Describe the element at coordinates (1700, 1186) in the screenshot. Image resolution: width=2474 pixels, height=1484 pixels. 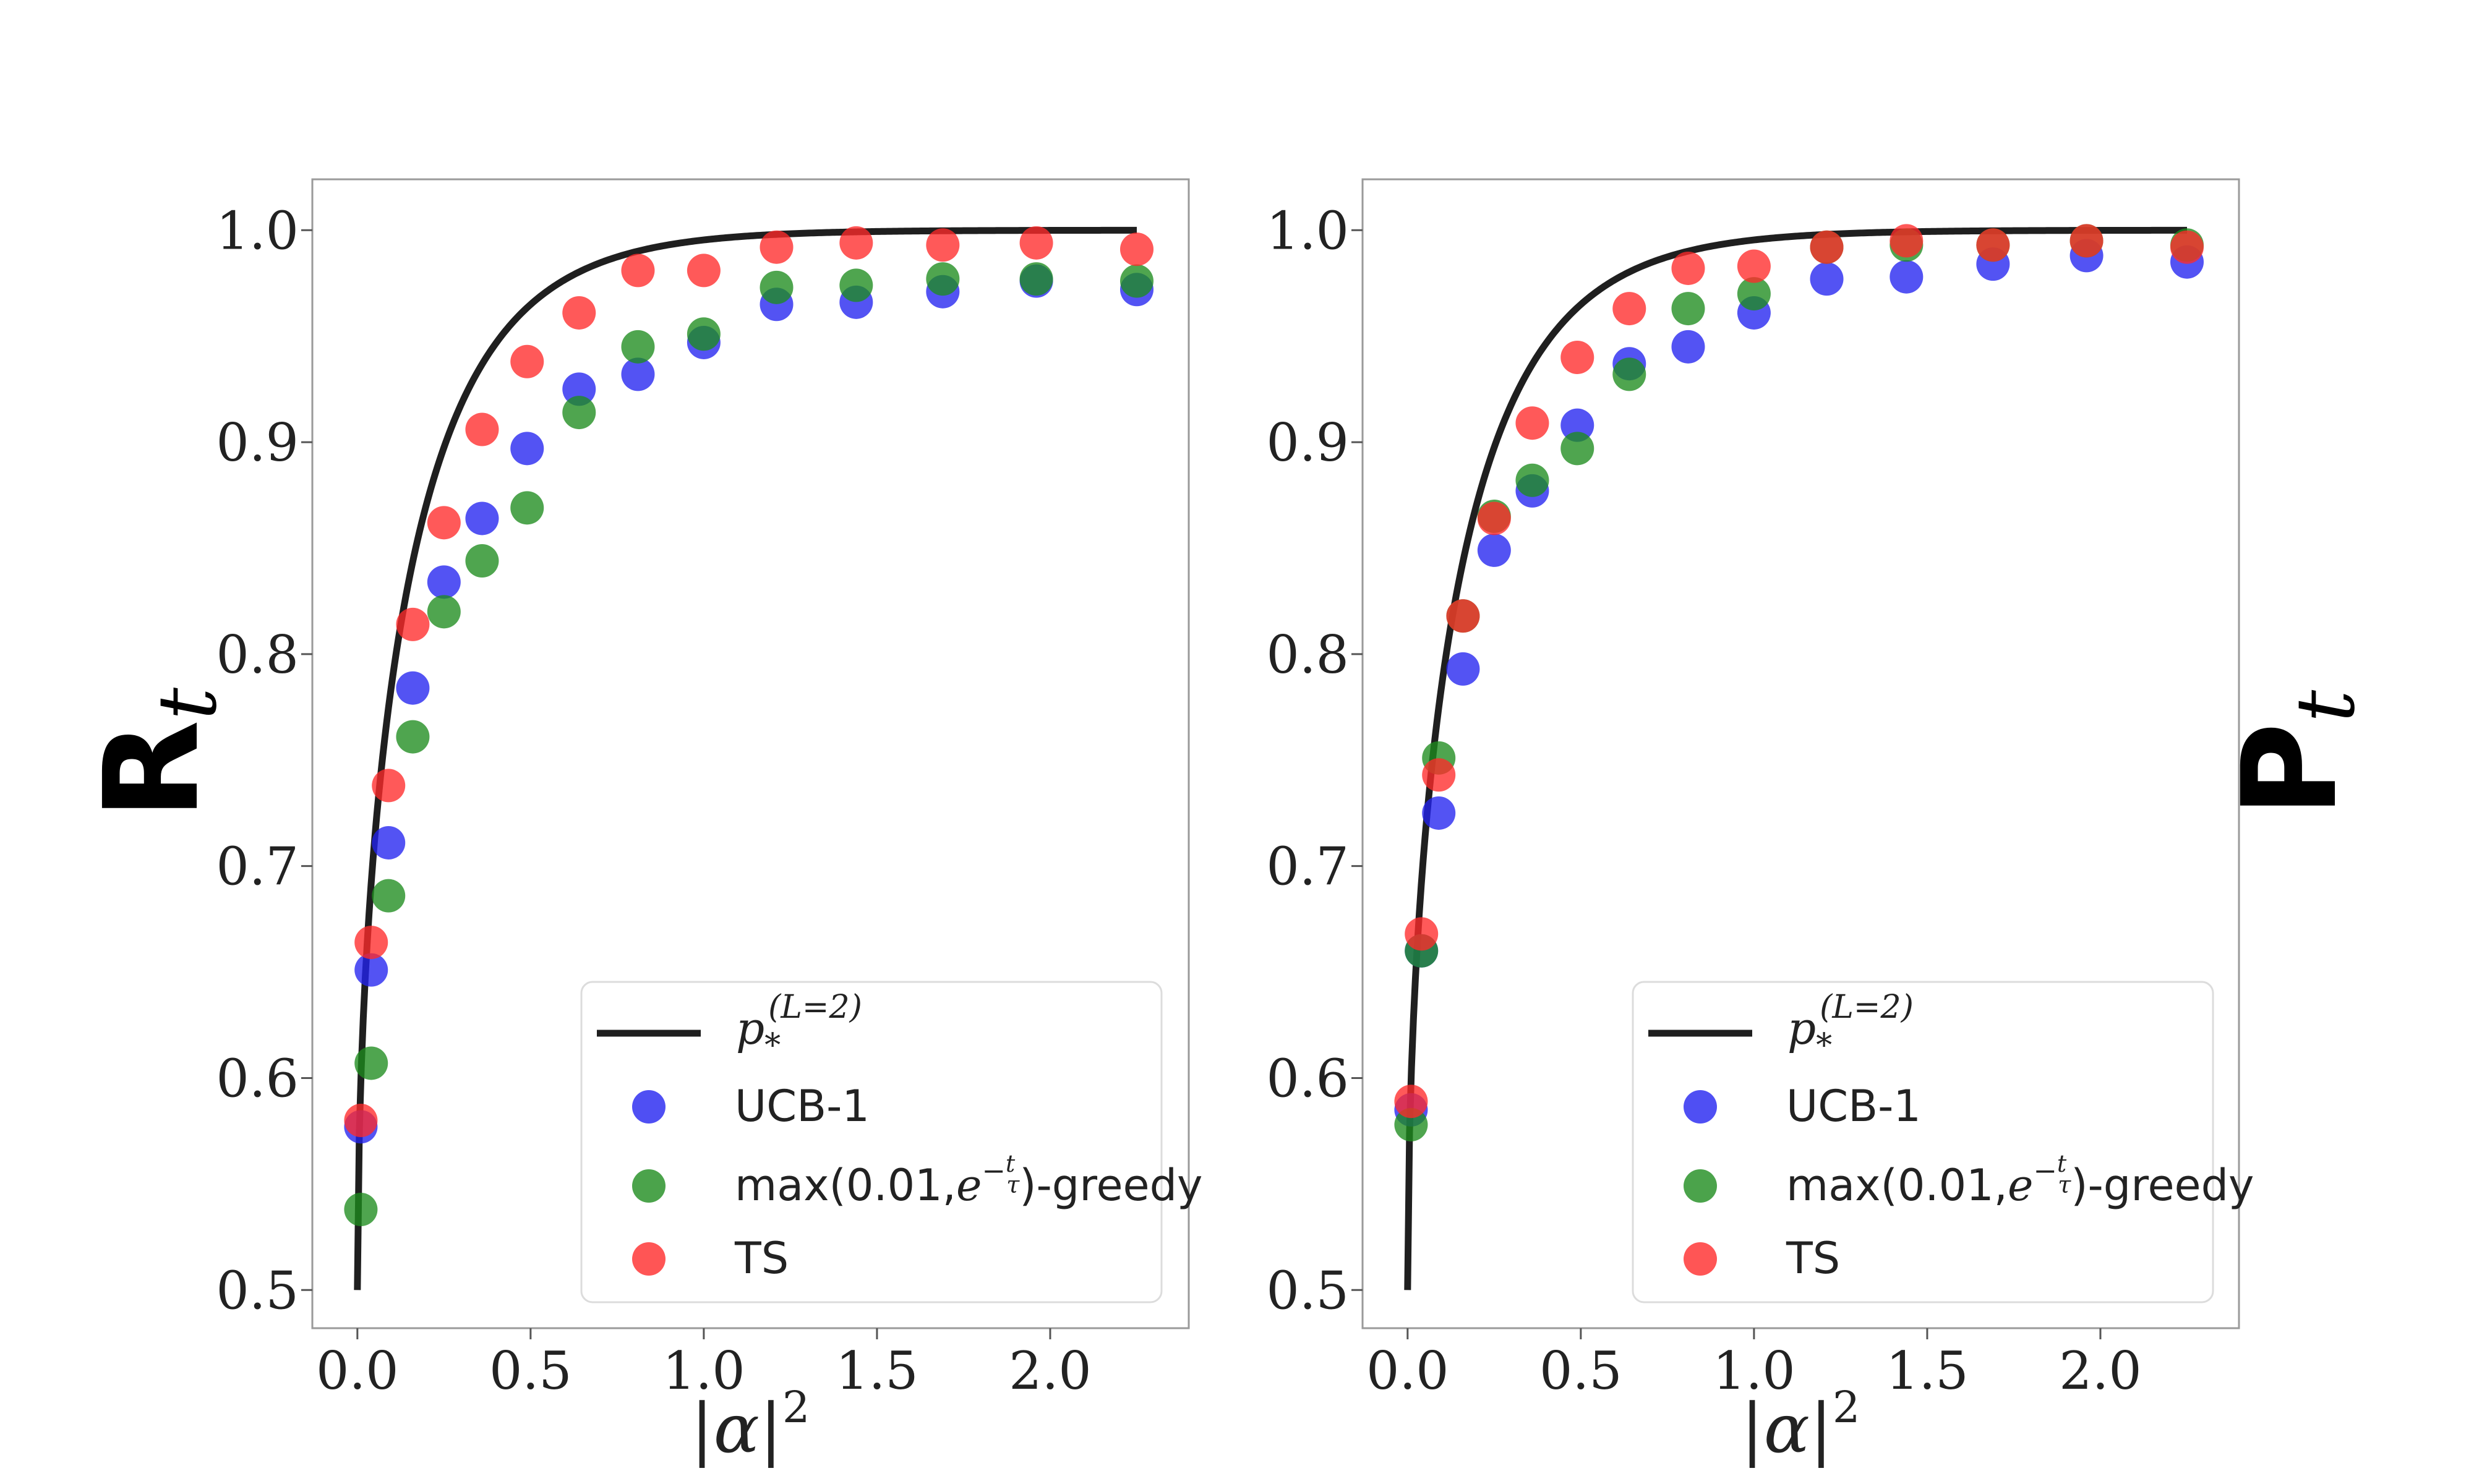
I see `right-legend-greedy-marker` at that location.